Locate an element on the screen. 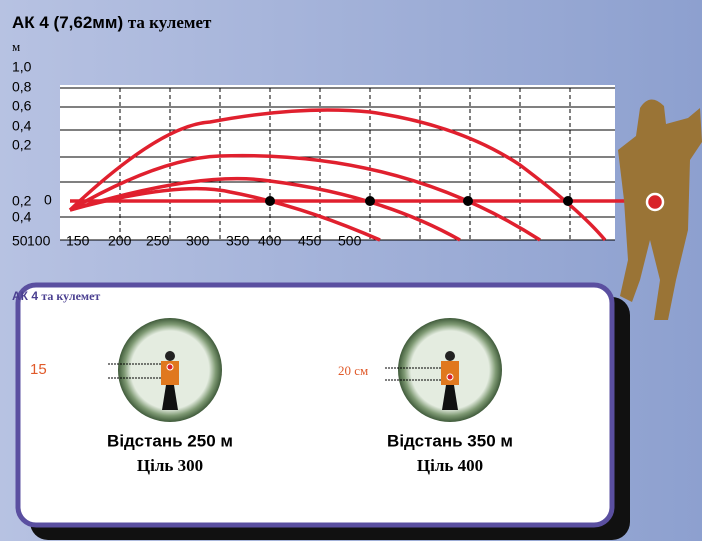 The width and height of the screenshot is (702, 541). y-tick-label: 1,0 is located at coordinates (22, 67).